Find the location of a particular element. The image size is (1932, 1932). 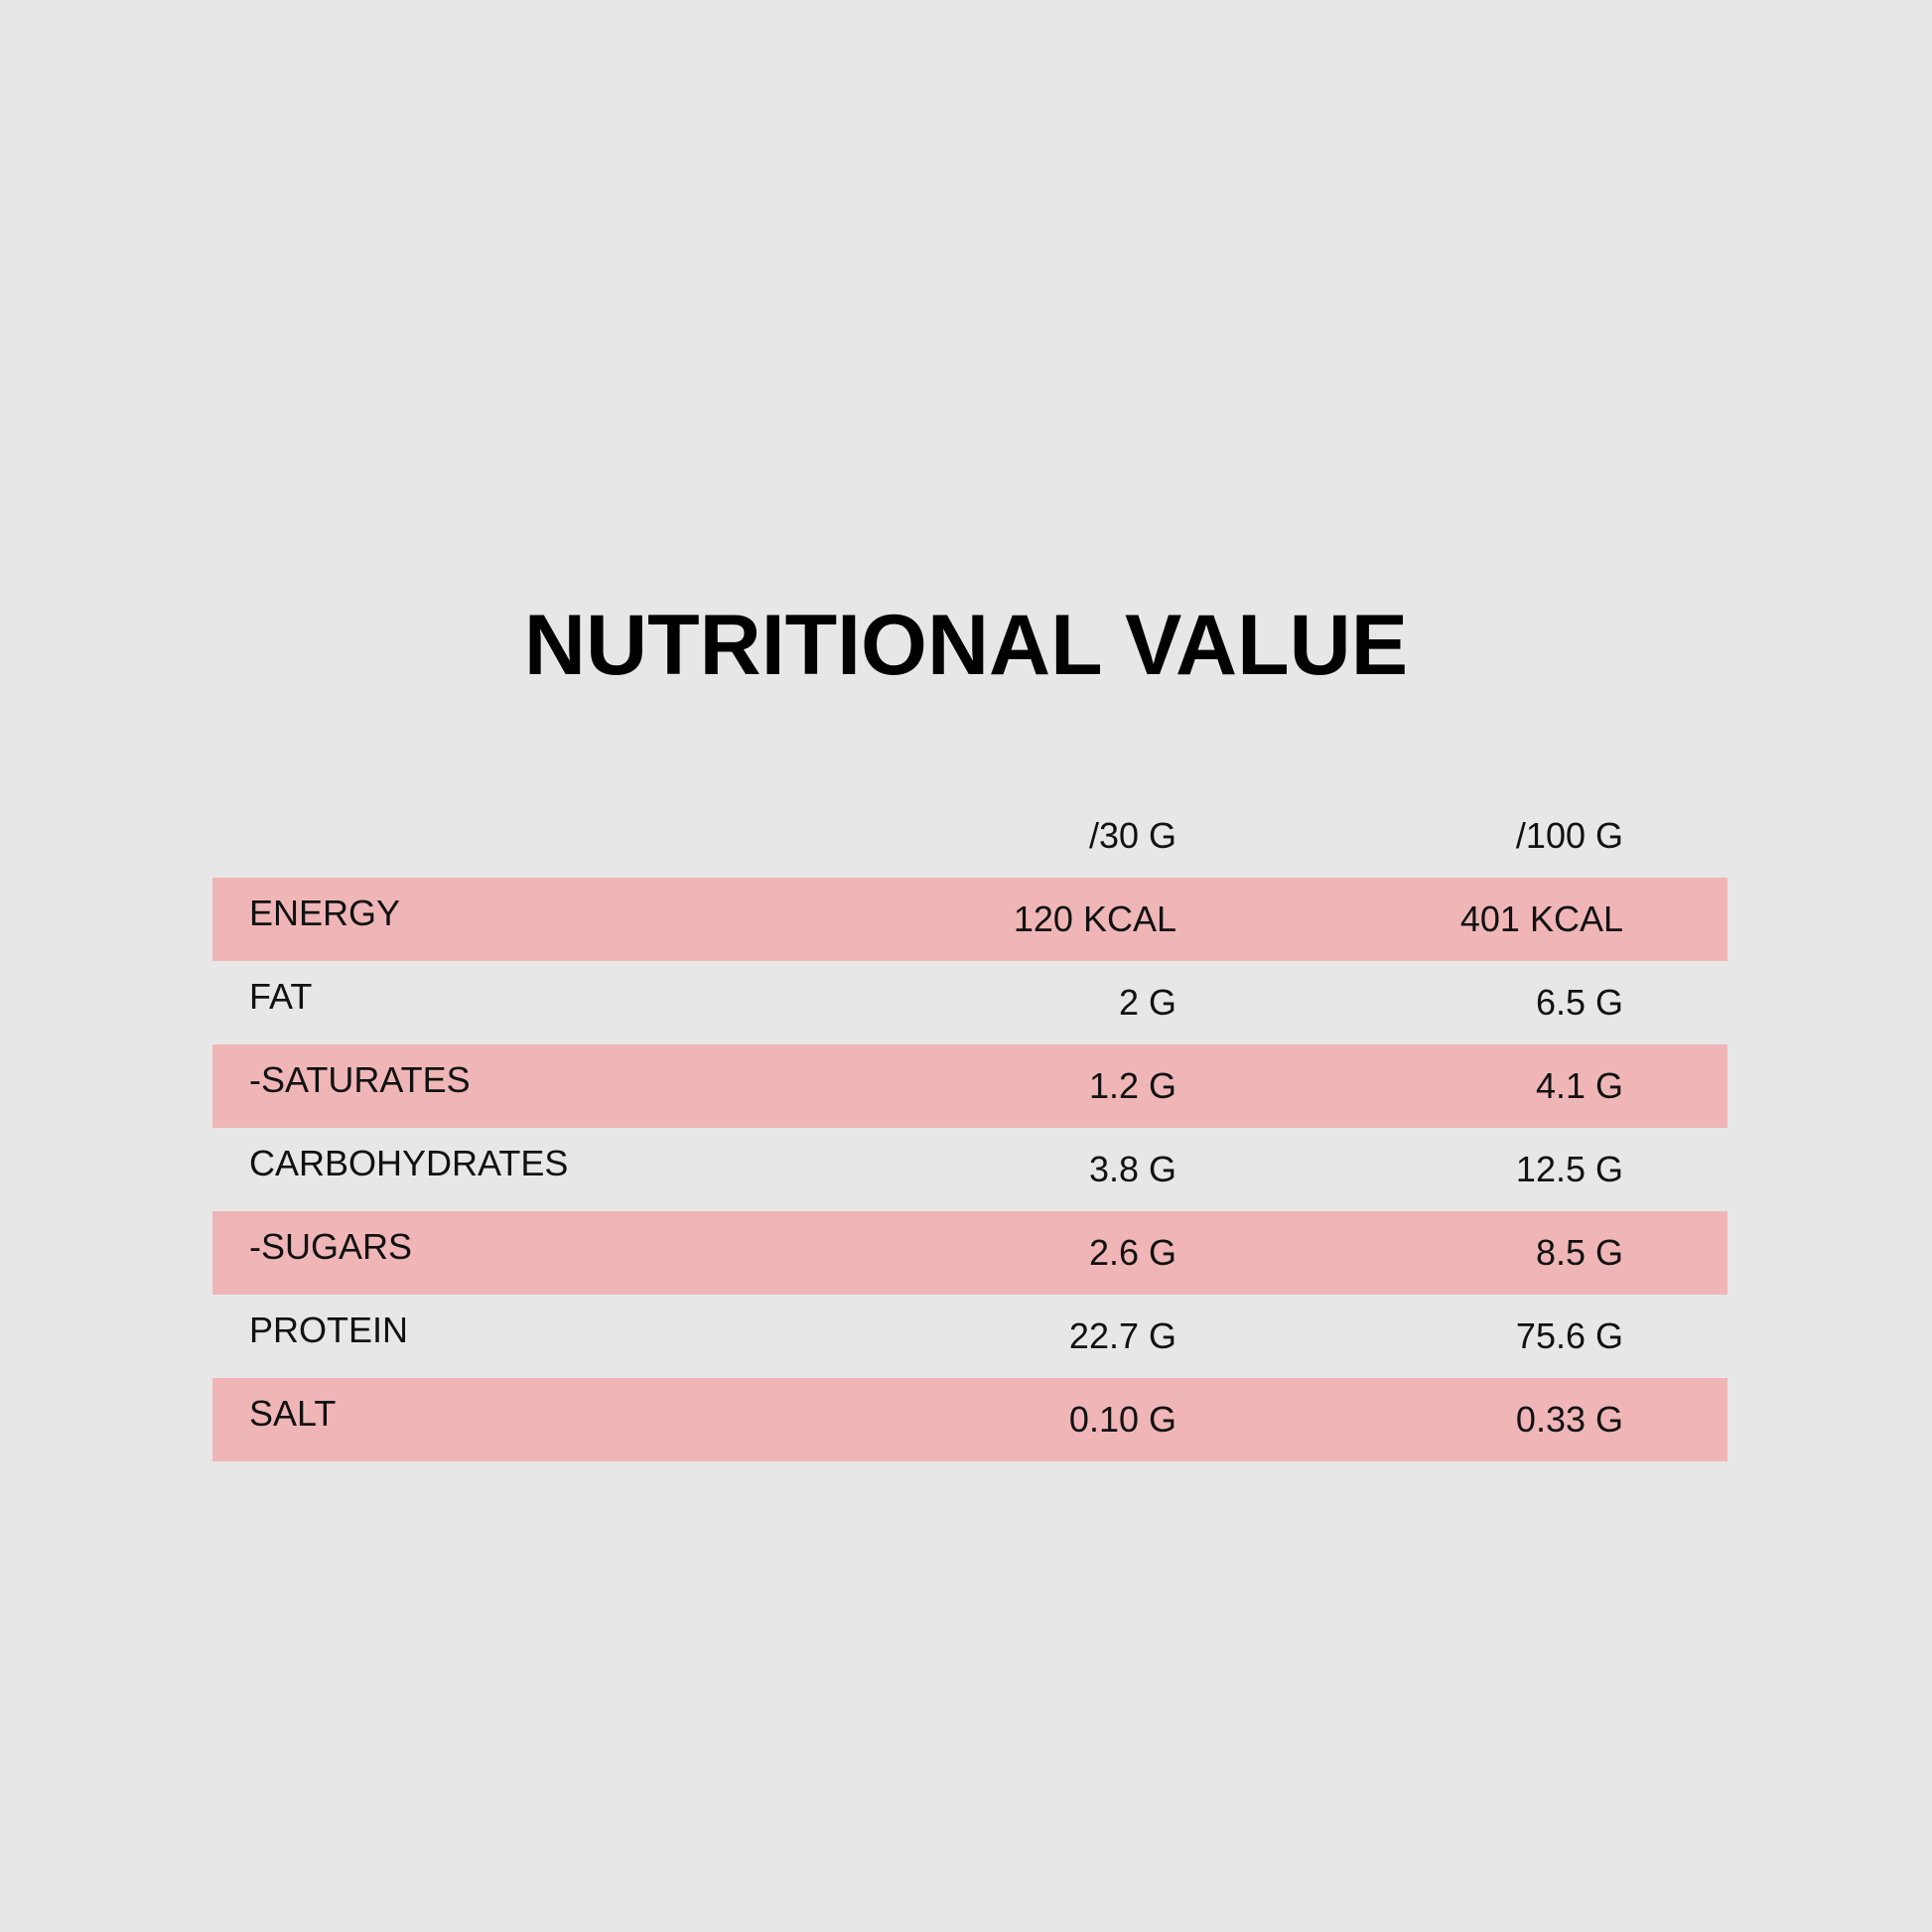

table-row: ENERGY 120 KCAL 401 KCAL is located at coordinates (970, 919).